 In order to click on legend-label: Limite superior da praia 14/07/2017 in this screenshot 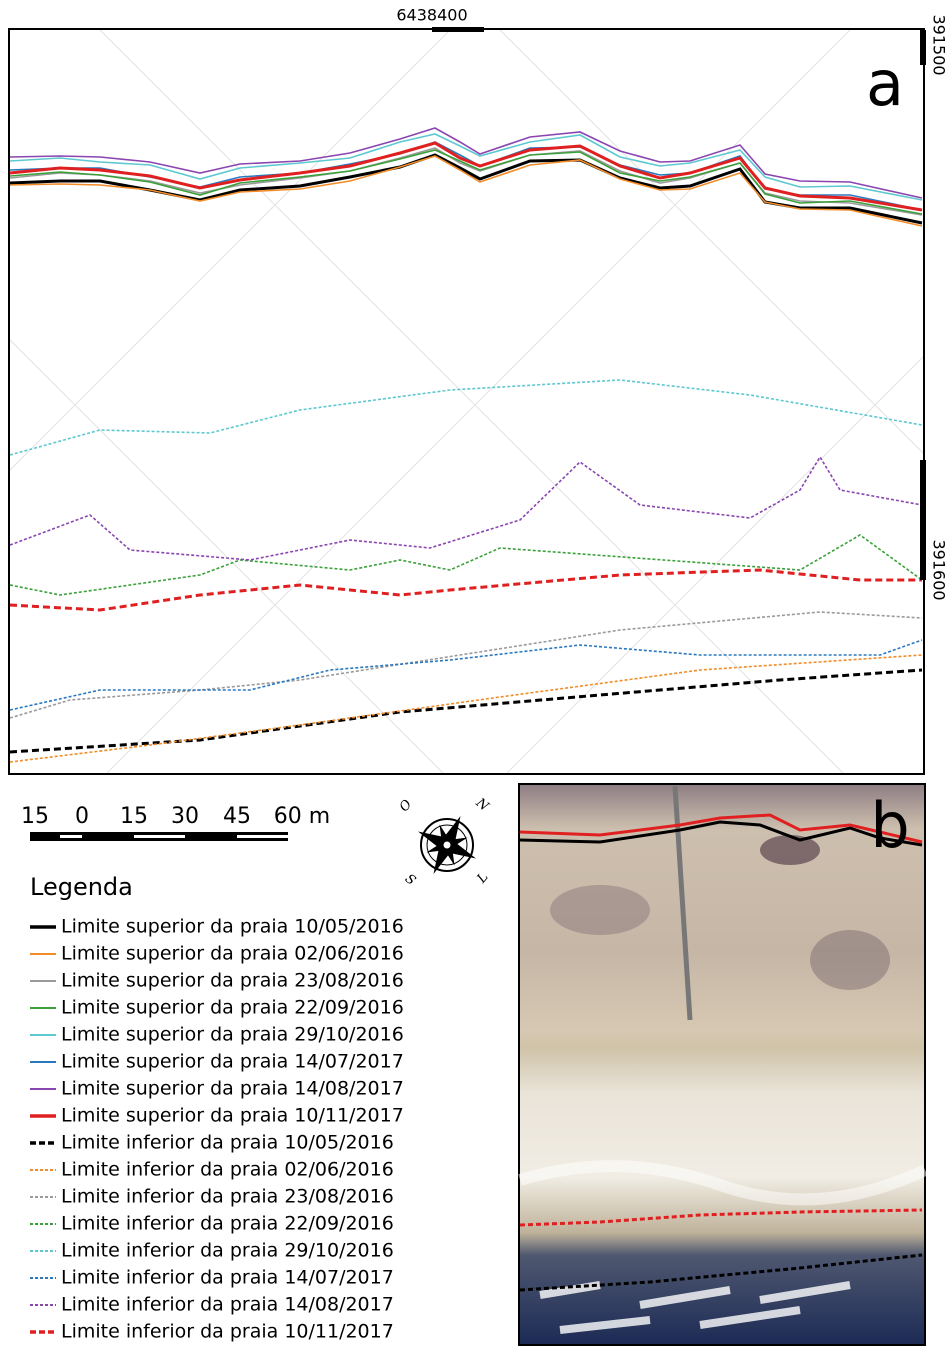, I will do `click(232, 1062)`.